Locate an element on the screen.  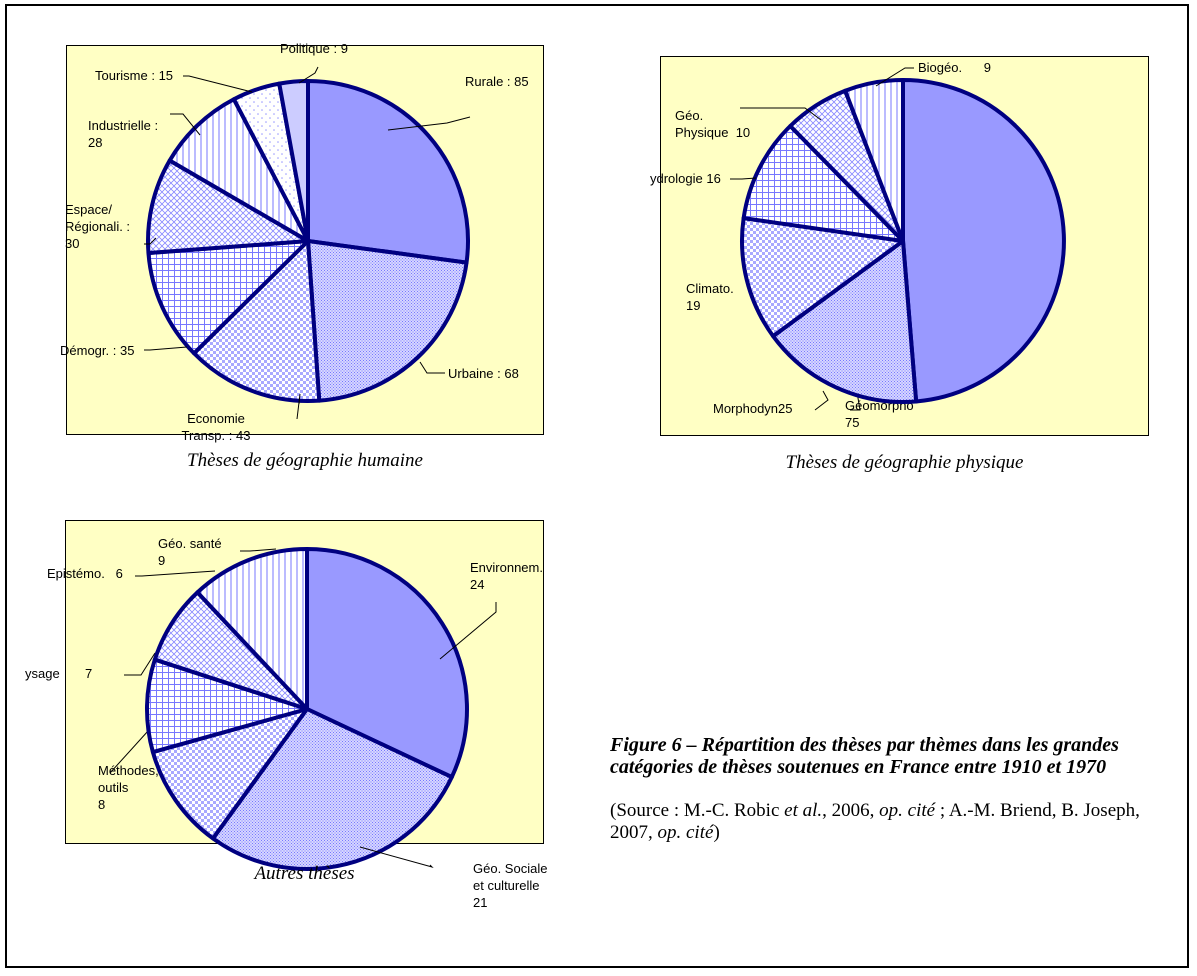
caption-physical: Thèses de géographie physique is located at coordinates (904, 462).